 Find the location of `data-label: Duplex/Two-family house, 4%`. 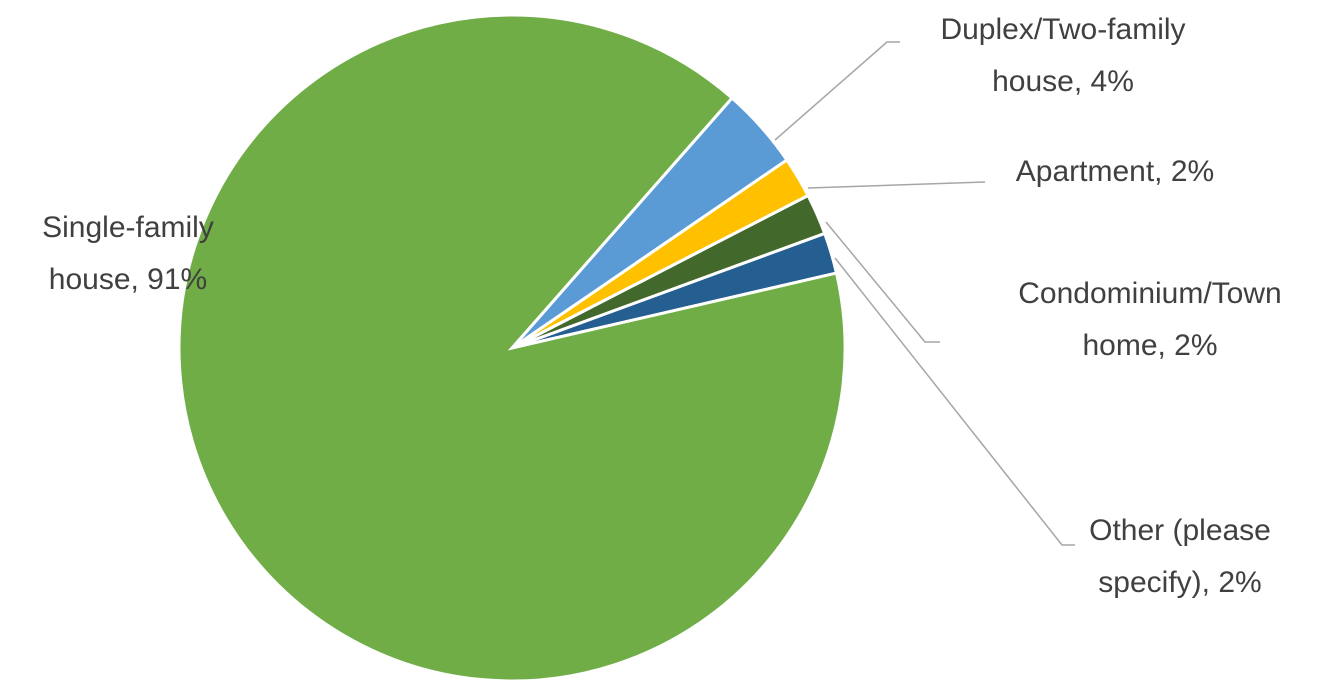

data-label: Duplex/Two-family house, 4% is located at coordinates (1063, 55).